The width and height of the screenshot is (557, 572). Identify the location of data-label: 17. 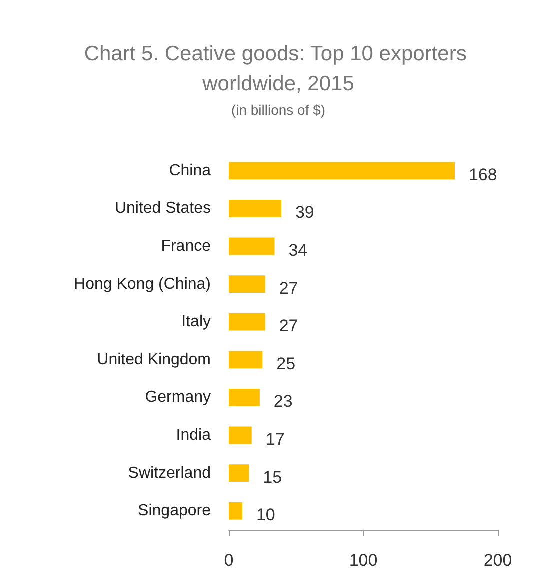
(275, 439).